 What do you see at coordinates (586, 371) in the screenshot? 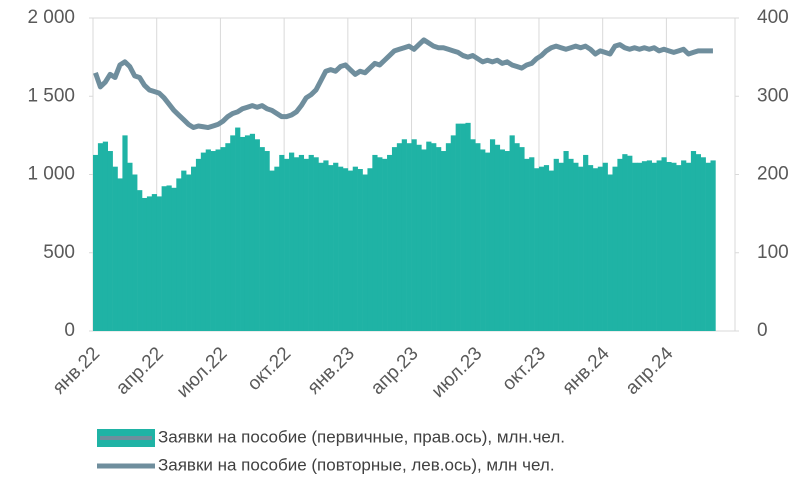
I see `x-tick-label: янв.24` at bounding box center [586, 371].